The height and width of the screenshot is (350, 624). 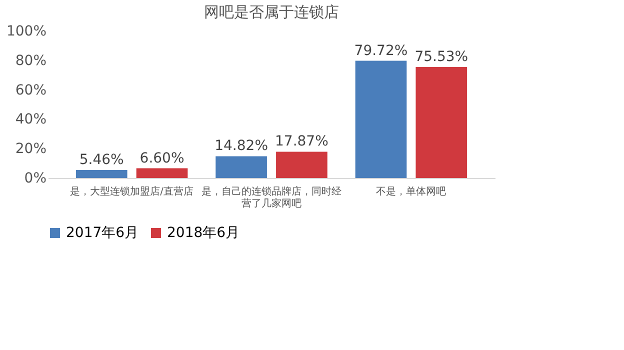 What do you see at coordinates (26, 32) in the screenshot?
I see `y-tick-label: 100%` at bounding box center [26, 32].